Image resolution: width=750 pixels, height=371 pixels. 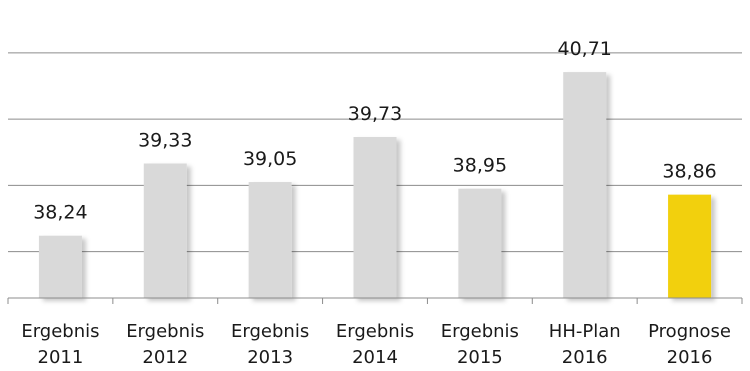 I want to click on category-label: Ergebnis 2011, so click(x=60, y=344).